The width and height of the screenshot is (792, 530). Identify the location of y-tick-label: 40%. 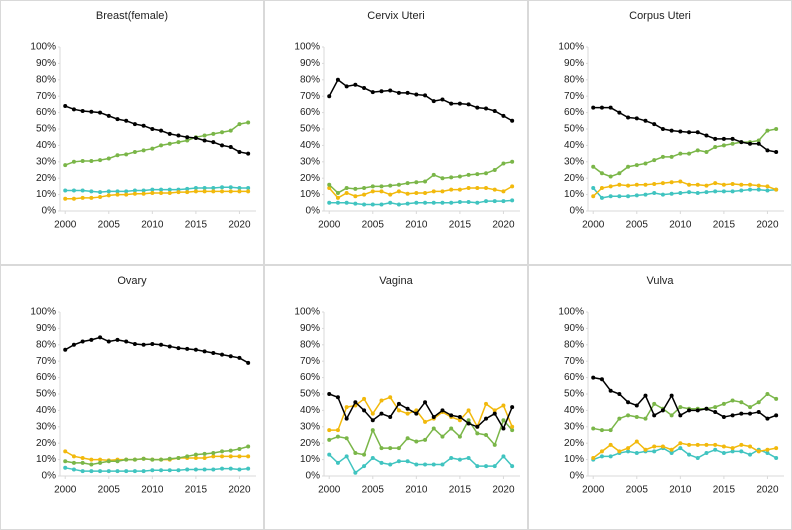
(574, 410).